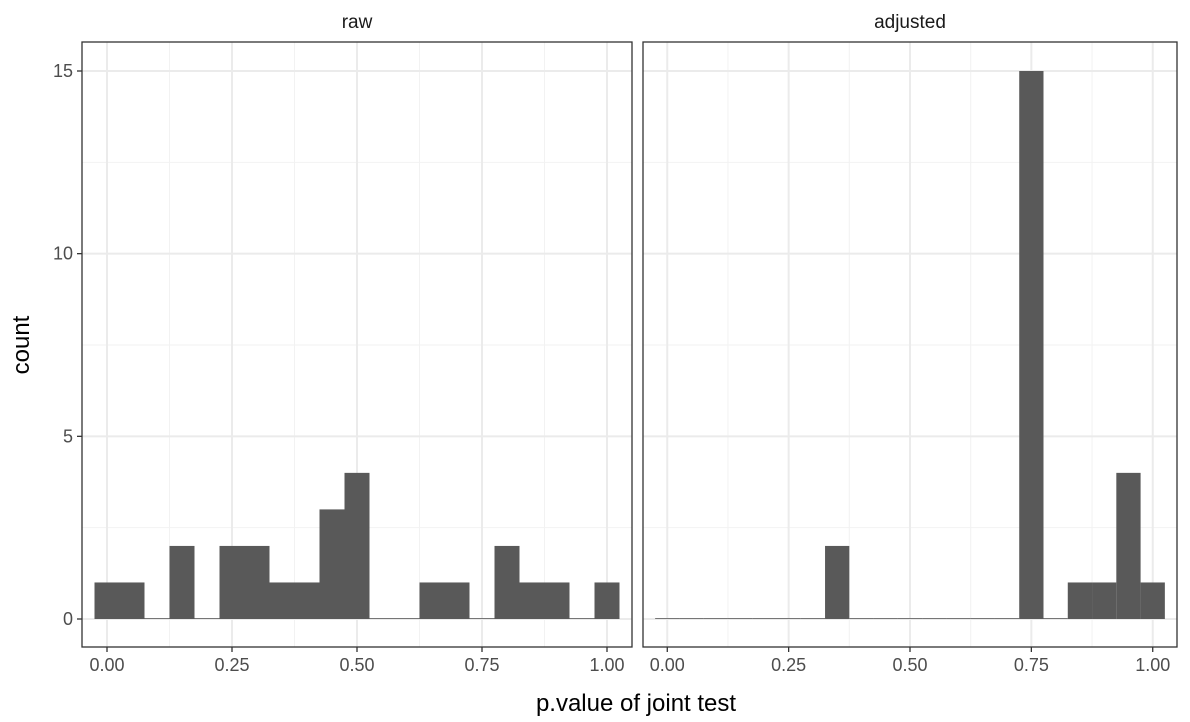 The height and width of the screenshot is (722, 1190). Describe the element at coordinates (63, 71) in the screenshot. I see `y-tick-label: 15` at that location.